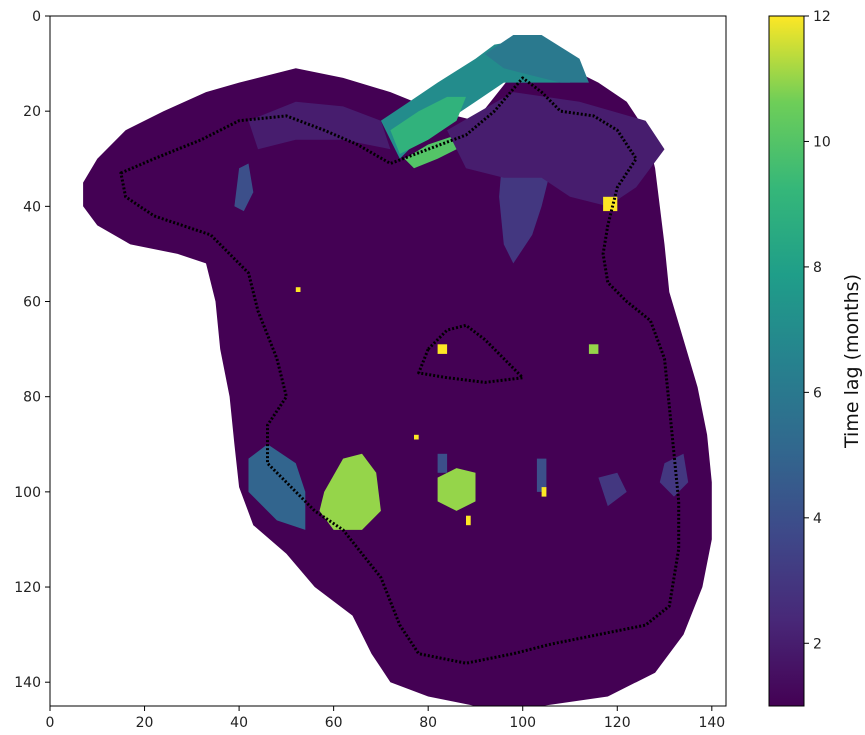 The width and height of the screenshot is (865, 735). I want to click on x-tick-label-3: 60, so click(334, 723).